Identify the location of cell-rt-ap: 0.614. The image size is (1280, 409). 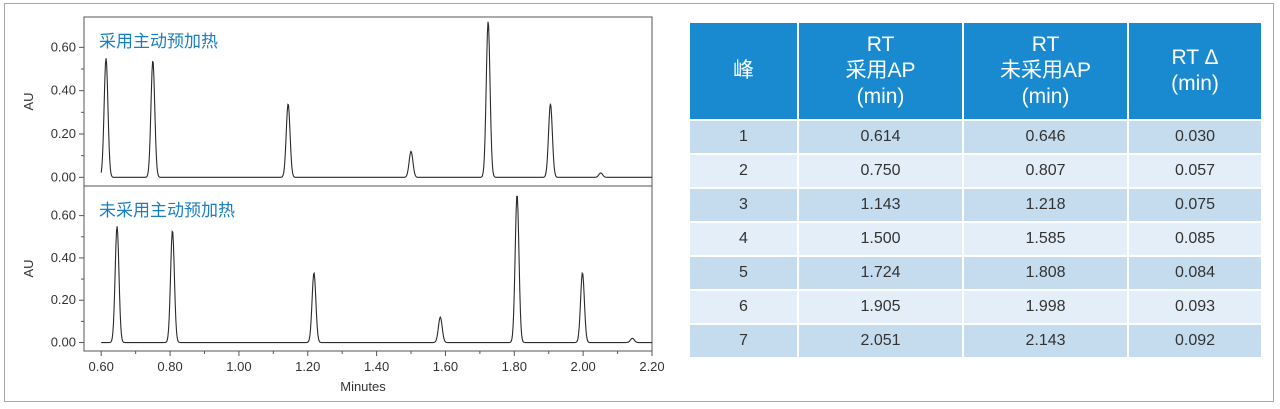
(880, 137).